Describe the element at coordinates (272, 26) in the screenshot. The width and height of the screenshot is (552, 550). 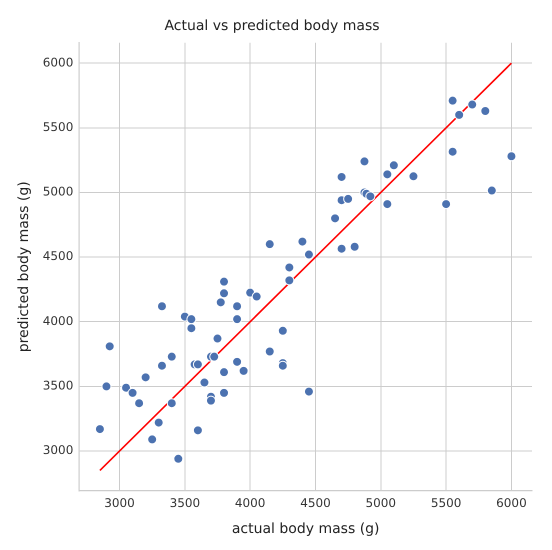
I see `chart-title: Actual vs predicted body mass` at that location.